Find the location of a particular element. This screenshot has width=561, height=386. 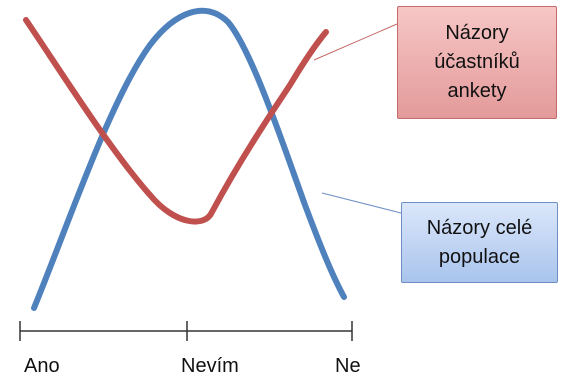

population-callout: Názory celé populace is located at coordinates (479, 242).